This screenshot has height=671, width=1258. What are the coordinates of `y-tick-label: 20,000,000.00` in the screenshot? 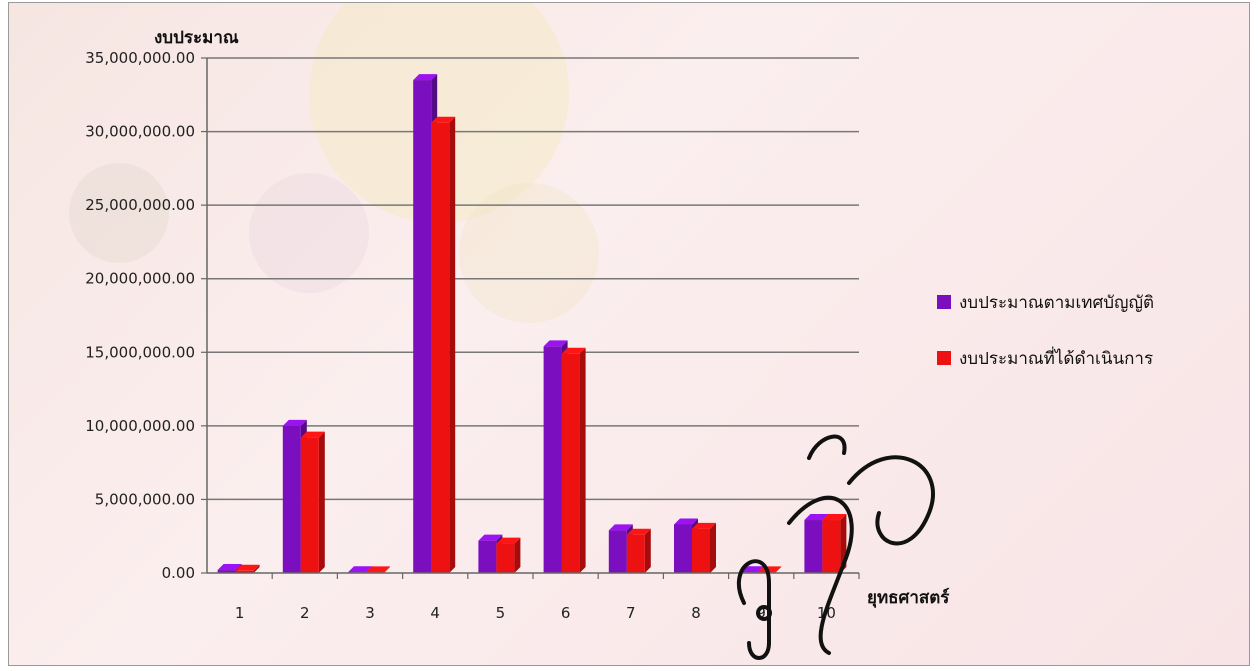 It's located at (140, 279).